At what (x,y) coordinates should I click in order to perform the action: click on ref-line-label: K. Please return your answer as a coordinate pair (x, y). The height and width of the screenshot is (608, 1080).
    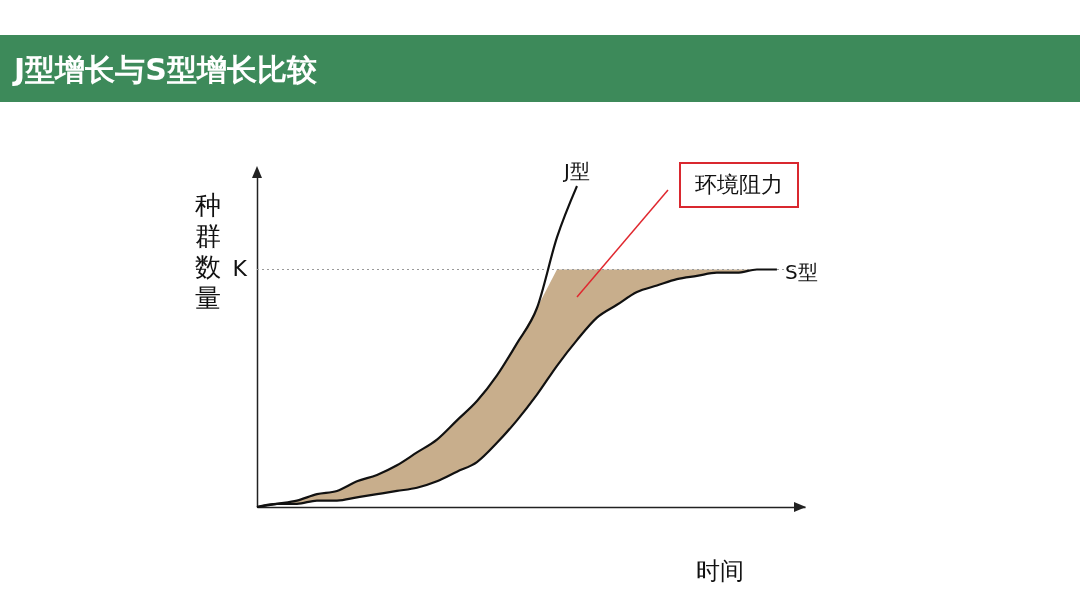
    Looking at the image, I should click on (240, 269).